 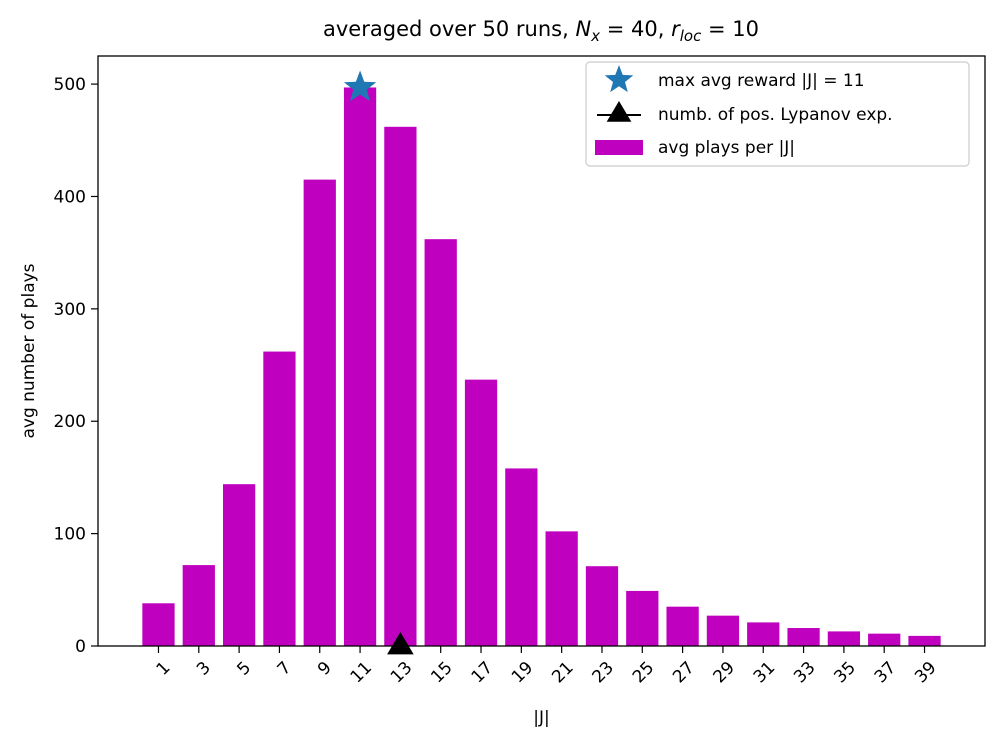 What do you see at coordinates (449, 29) in the screenshot?
I see `title-prefix: averaged over 50 runs,` at bounding box center [449, 29].